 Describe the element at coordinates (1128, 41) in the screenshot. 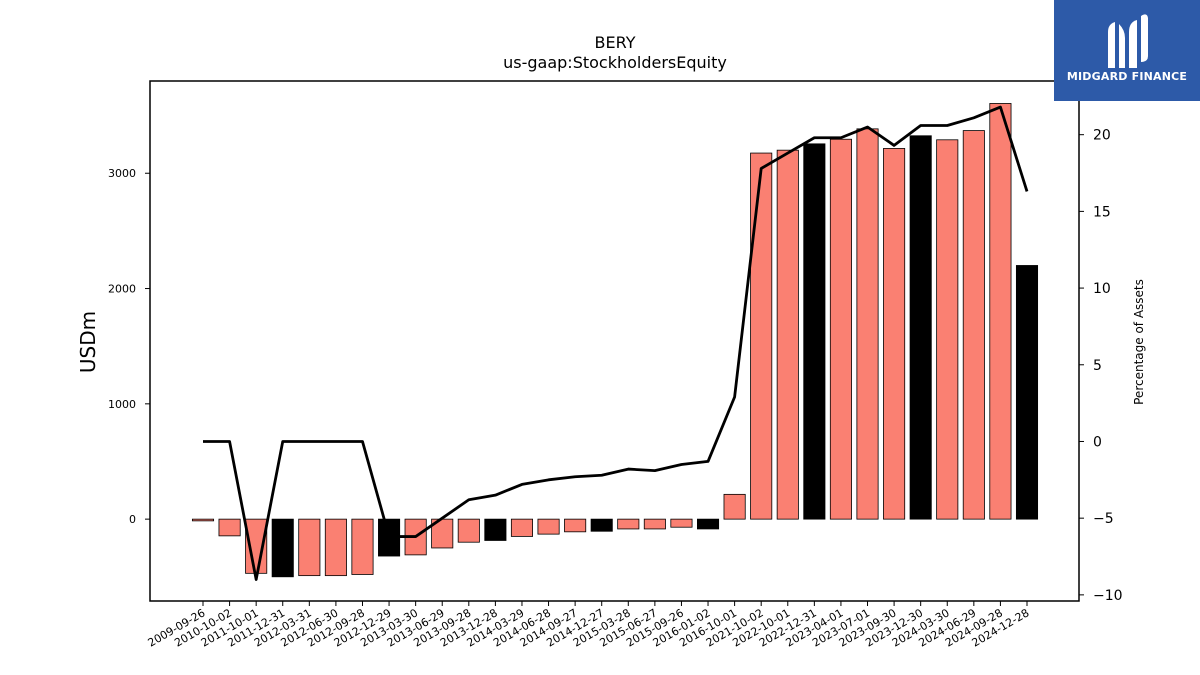

I see `midgard-logo-icon` at that location.